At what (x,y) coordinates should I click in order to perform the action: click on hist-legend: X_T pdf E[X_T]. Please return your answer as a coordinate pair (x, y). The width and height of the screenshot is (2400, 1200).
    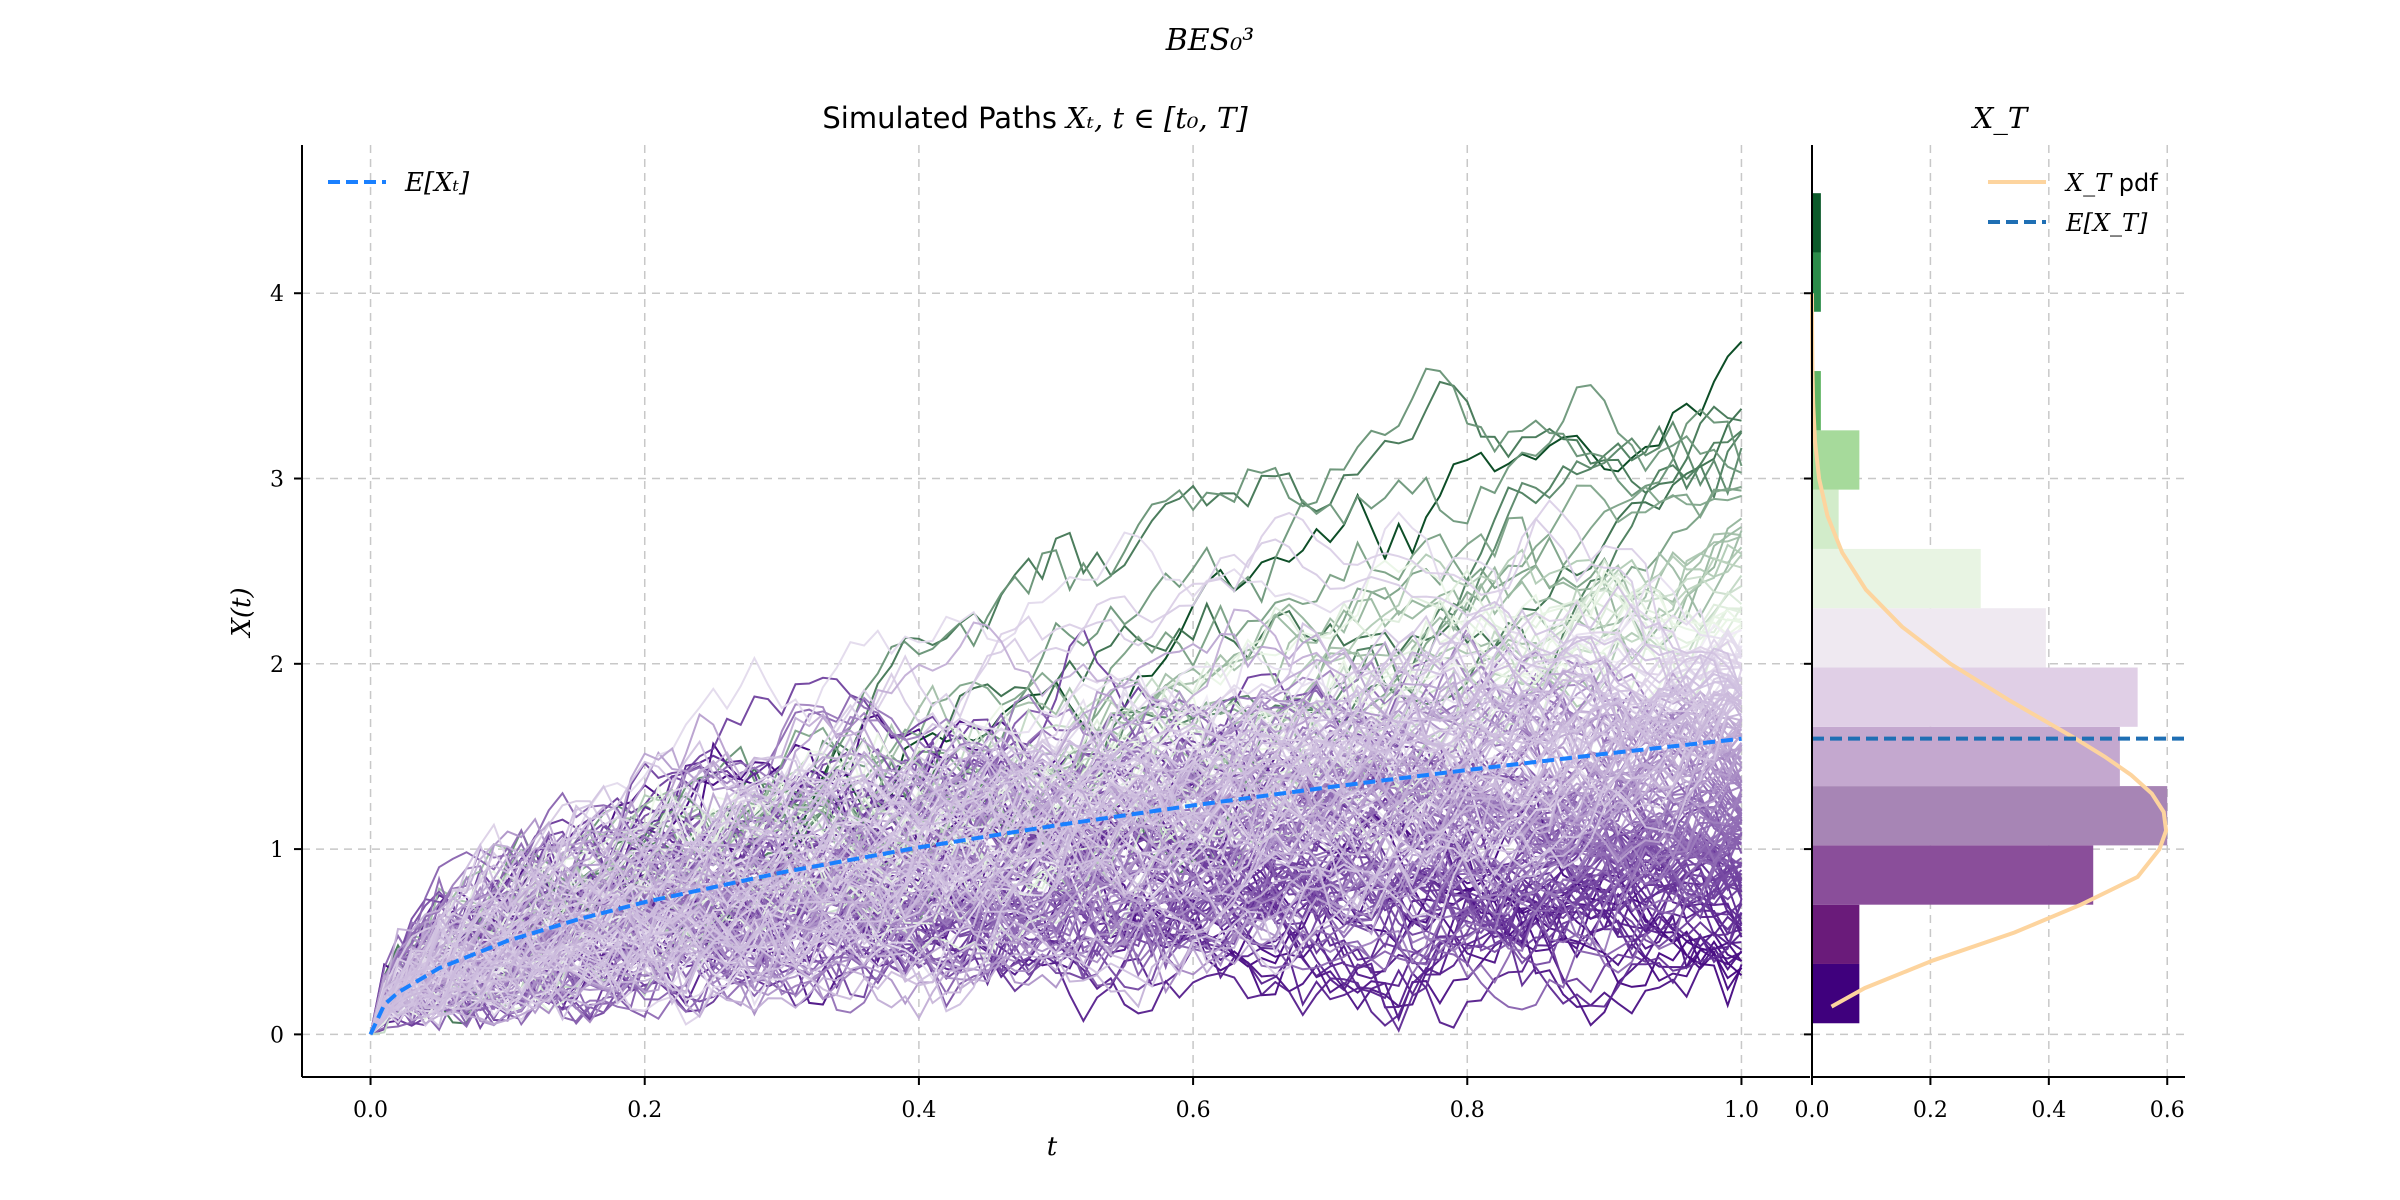
    Looking at the image, I should click on (2073, 203).